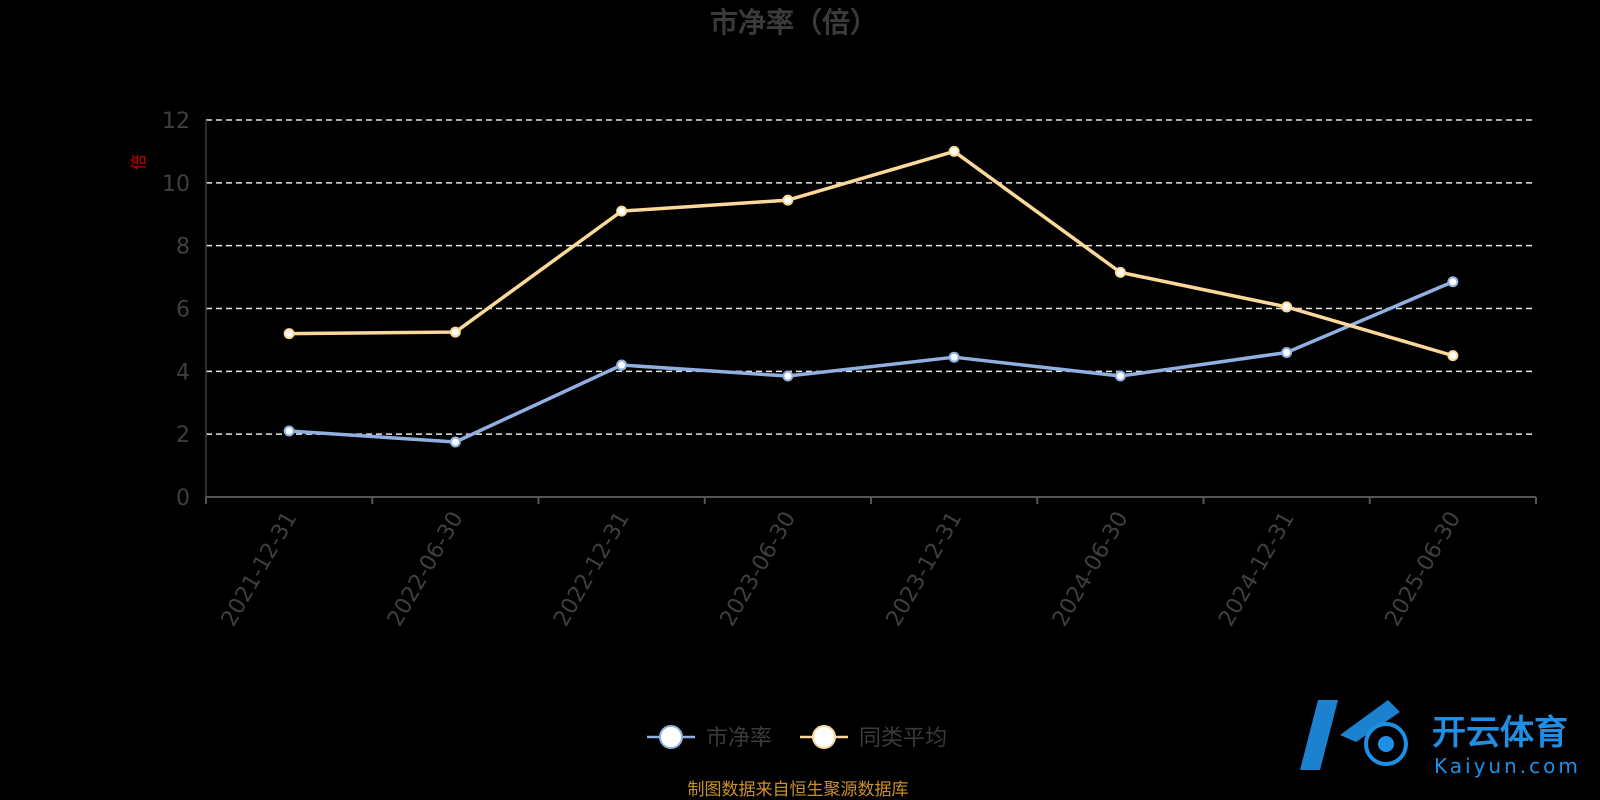 The width and height of the screenshot is (1600, 800). What do you see at coordinates (592, 569) in the screenshot?
I see `x-tick-label: 2022-12-31` at bounding box center [592, 569].